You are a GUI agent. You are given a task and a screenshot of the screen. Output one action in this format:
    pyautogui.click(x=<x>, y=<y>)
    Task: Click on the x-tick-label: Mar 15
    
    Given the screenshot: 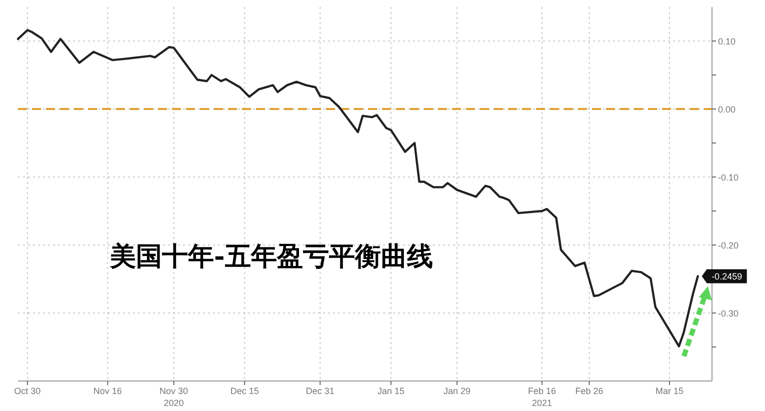 What is the action you would take?
    pyautogui.click(x=670, y=391)
    